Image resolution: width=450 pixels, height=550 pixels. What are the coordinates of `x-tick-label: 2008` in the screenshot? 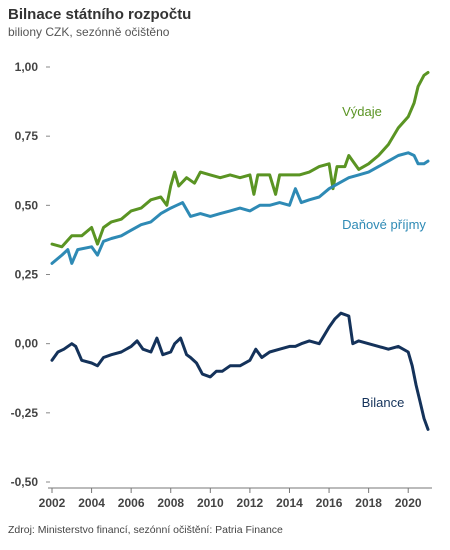 It's located at (170, 503).